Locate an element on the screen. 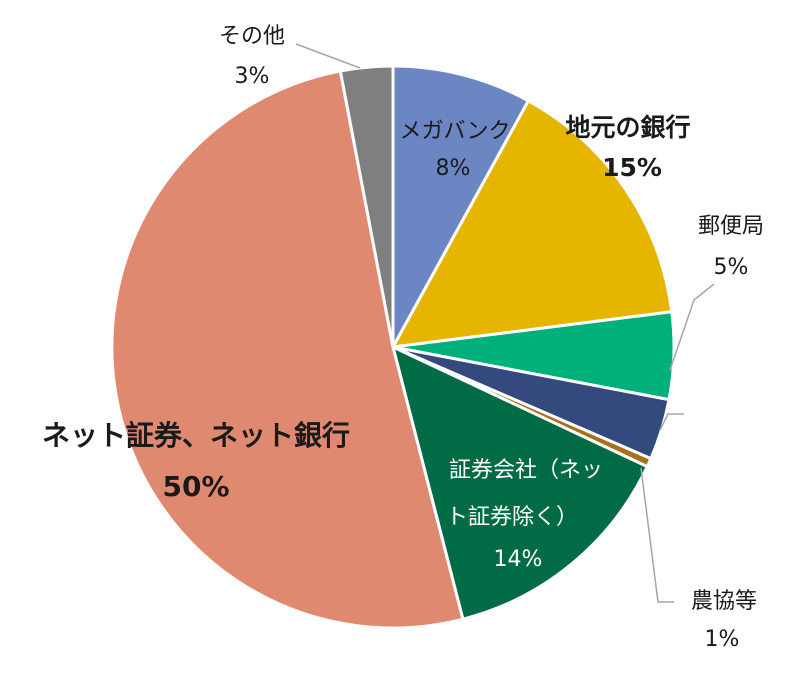  value-post-office: 5% is located at coordinates (731, 267).